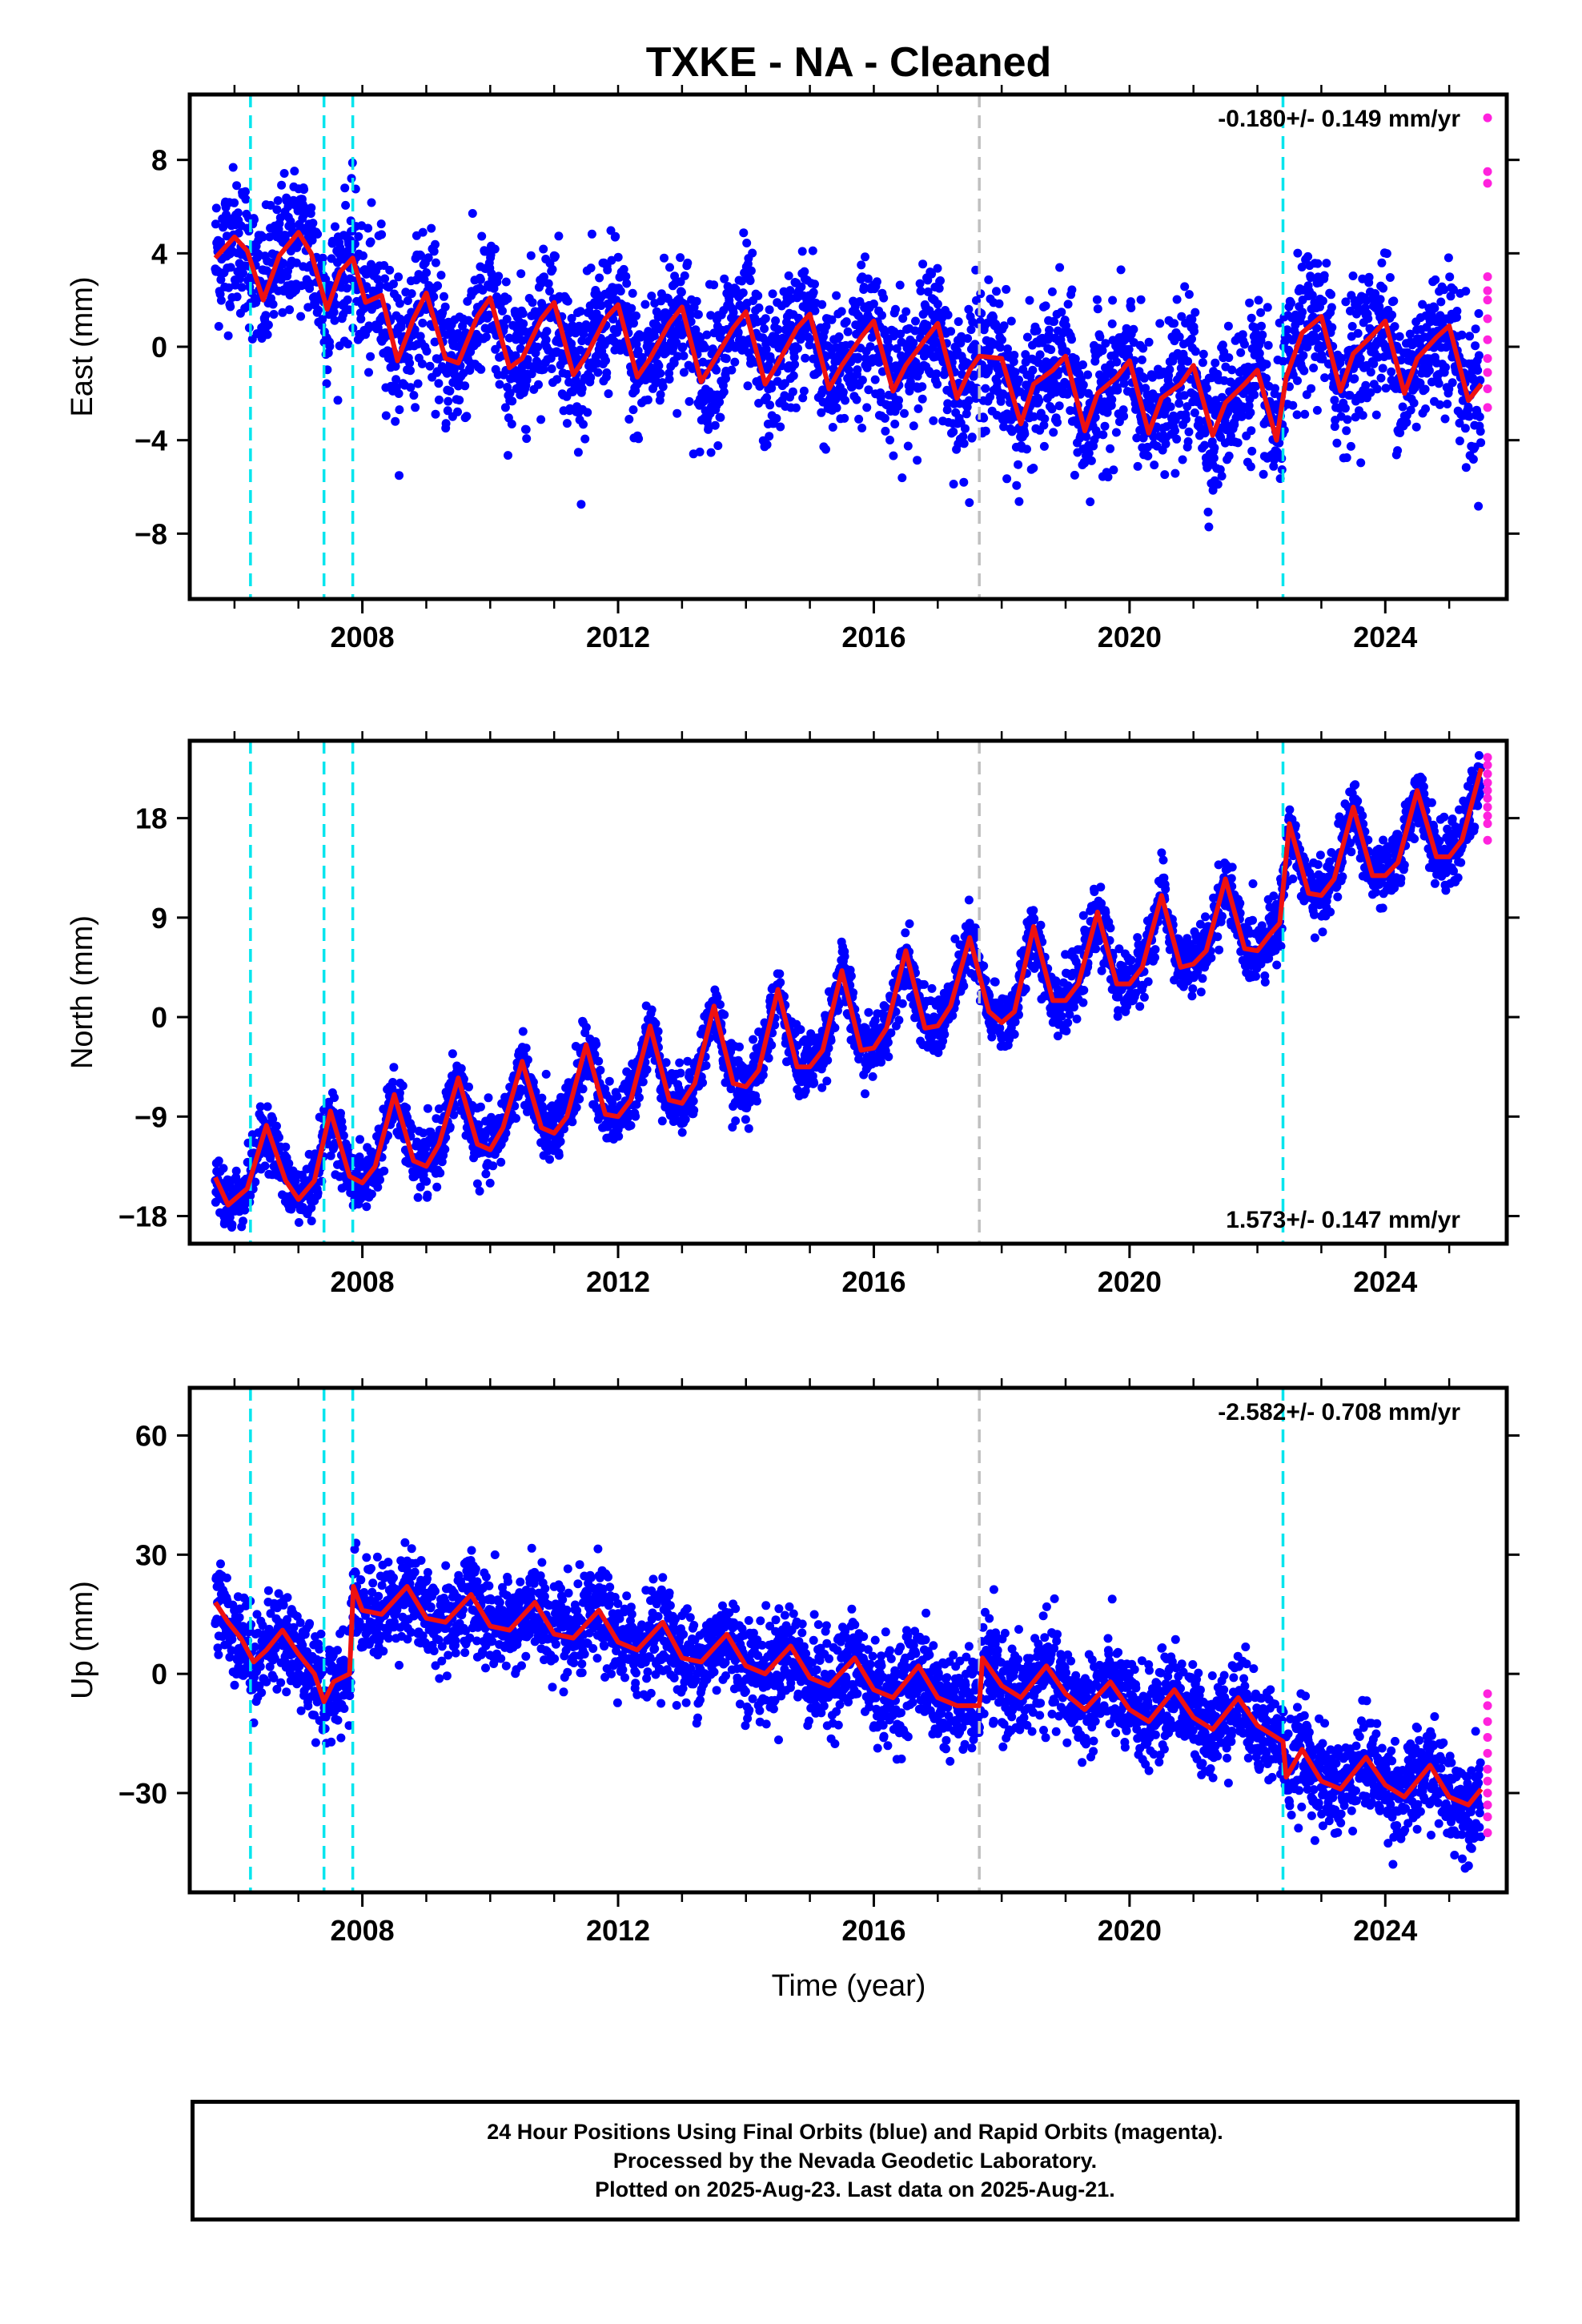 The image size is (1582, 2324). Describe the element at coordinates (159, 347) in the screenshot. I see `y-tick-label: 0` at that location.